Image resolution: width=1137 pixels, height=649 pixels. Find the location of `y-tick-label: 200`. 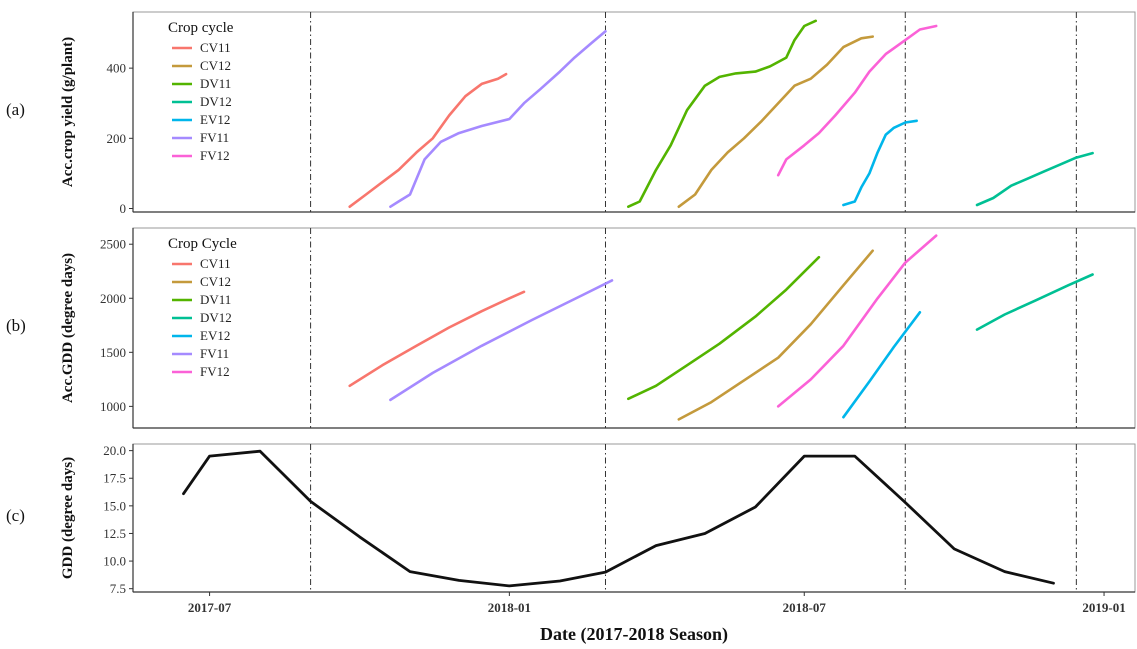

y-tick-label: 200 is located at coordinates (117, 138).